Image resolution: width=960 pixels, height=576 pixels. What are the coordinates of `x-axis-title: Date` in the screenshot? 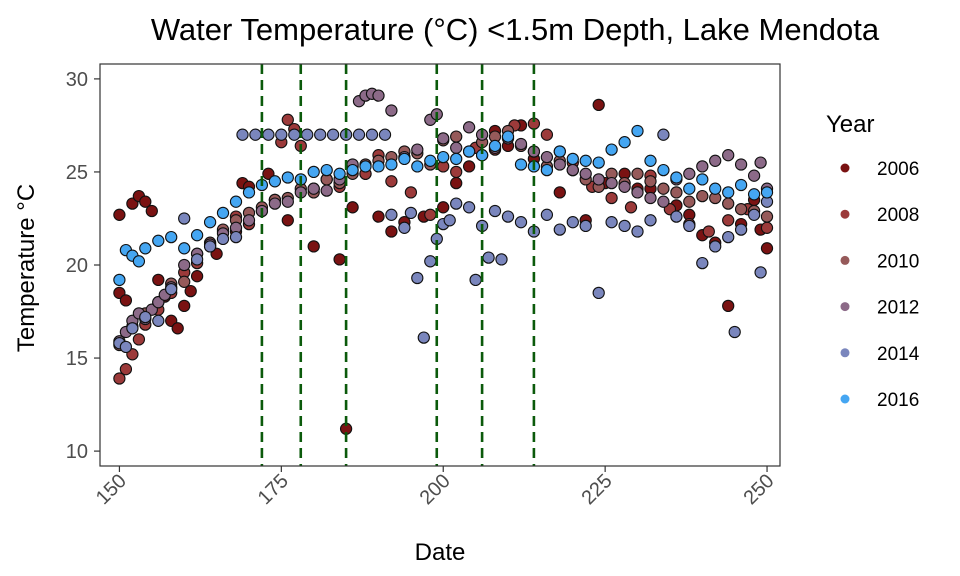 It's located at (440, 552).